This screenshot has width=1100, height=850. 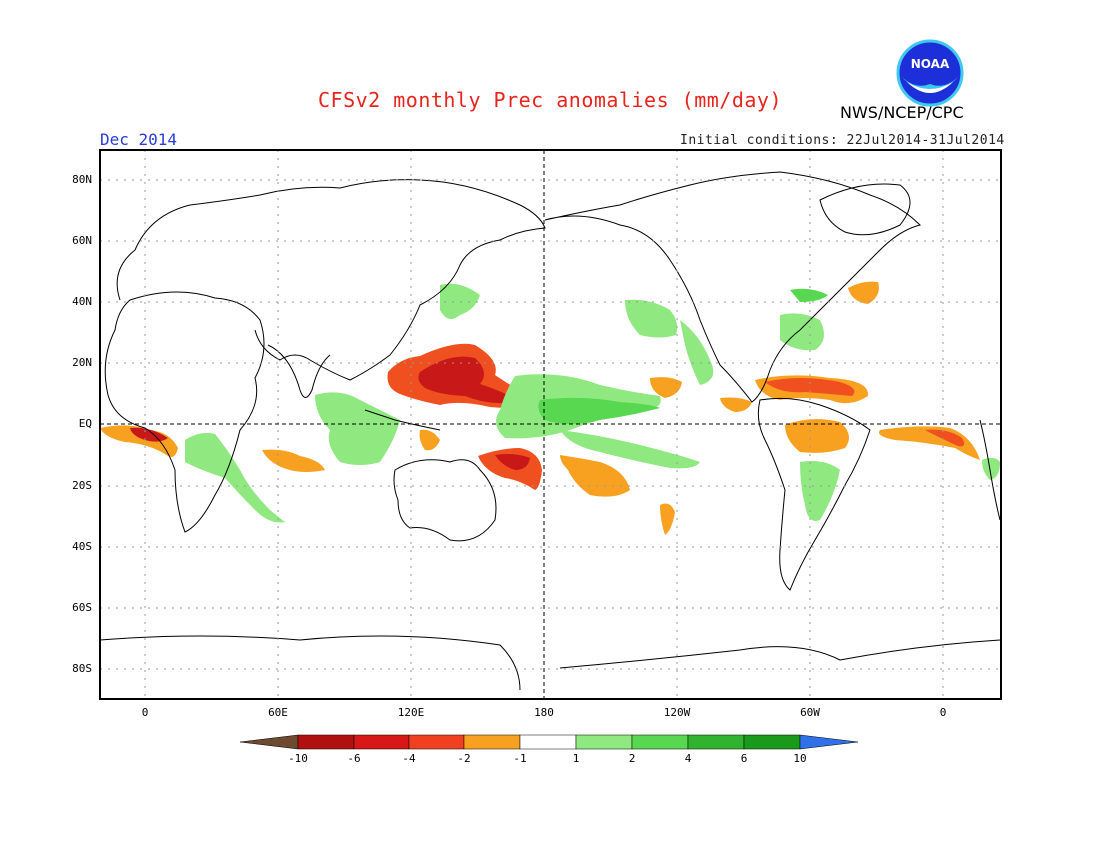 What do you see at coordinates (411, 712) in the screenshot?
I see `lon-label: 120E` at bounding box center [411, 712].